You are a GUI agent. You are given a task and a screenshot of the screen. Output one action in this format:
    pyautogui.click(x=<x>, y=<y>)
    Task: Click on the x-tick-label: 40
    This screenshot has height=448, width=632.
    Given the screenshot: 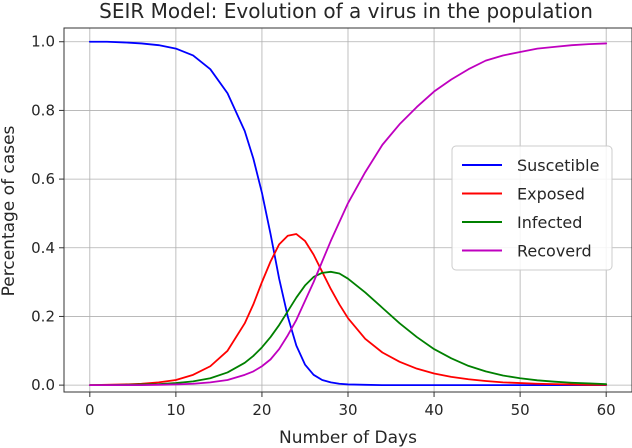 What is the action you would take?
    pyautogui.click(x=434, y=410)
    